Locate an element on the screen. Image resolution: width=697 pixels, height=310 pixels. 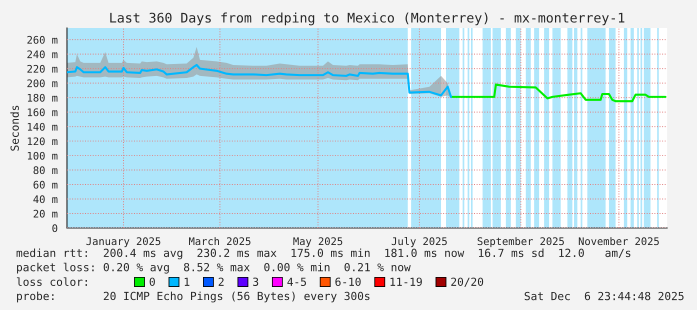
legend-label: 11-19 is located at coordinates (406, 282).